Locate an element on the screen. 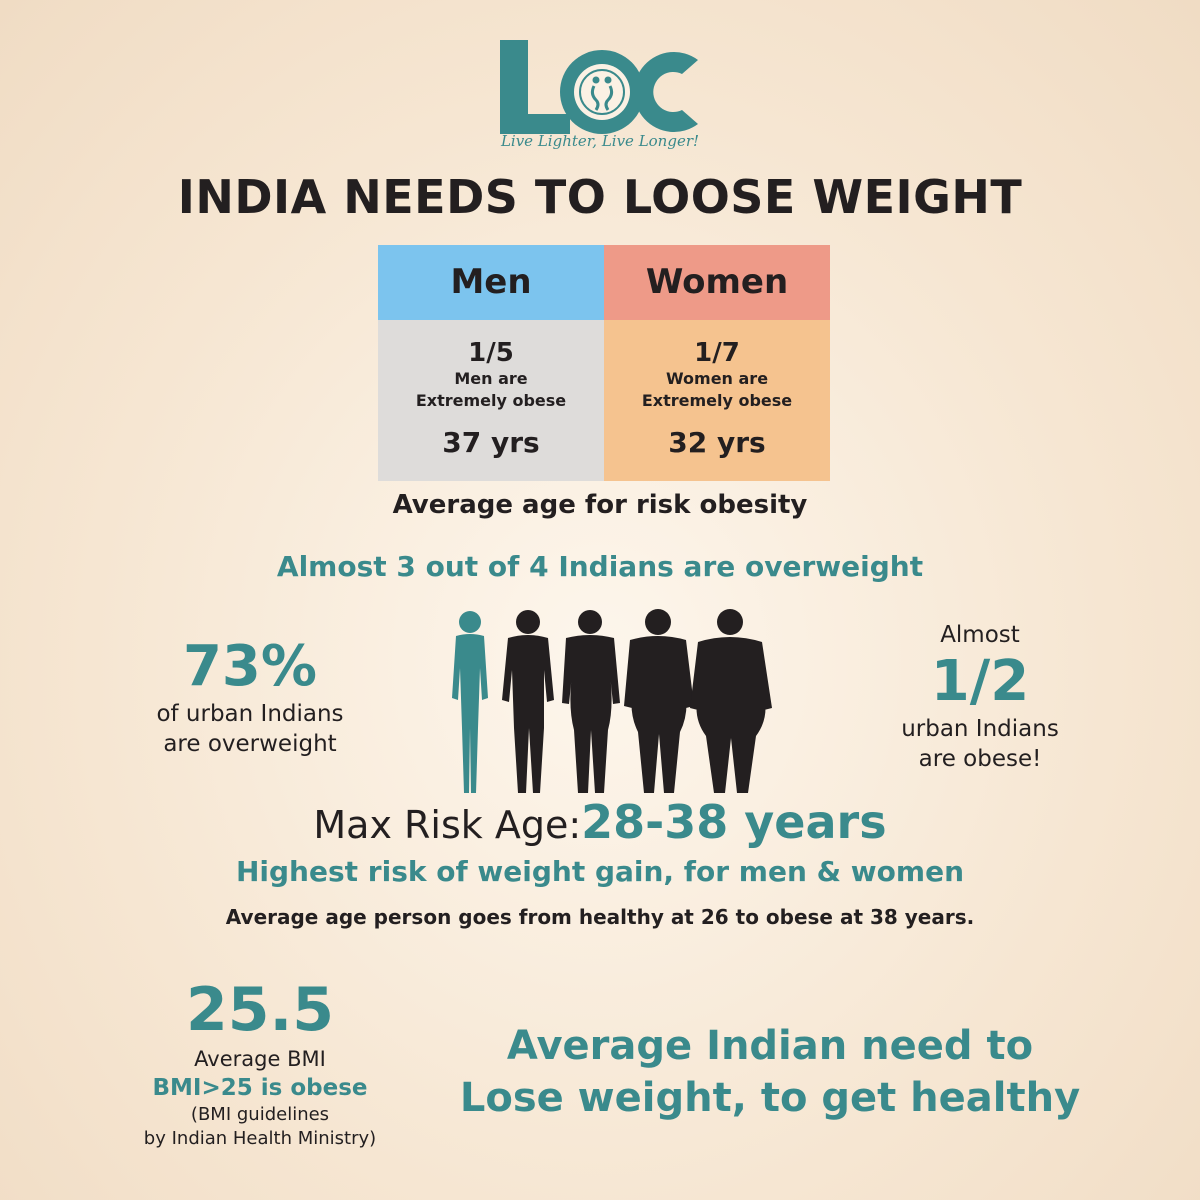 This screenshot has height=1200, width=1200. urban-obese-stat: Almost 1/2 urban Indians are obese! is located at coordinates (980, 697).